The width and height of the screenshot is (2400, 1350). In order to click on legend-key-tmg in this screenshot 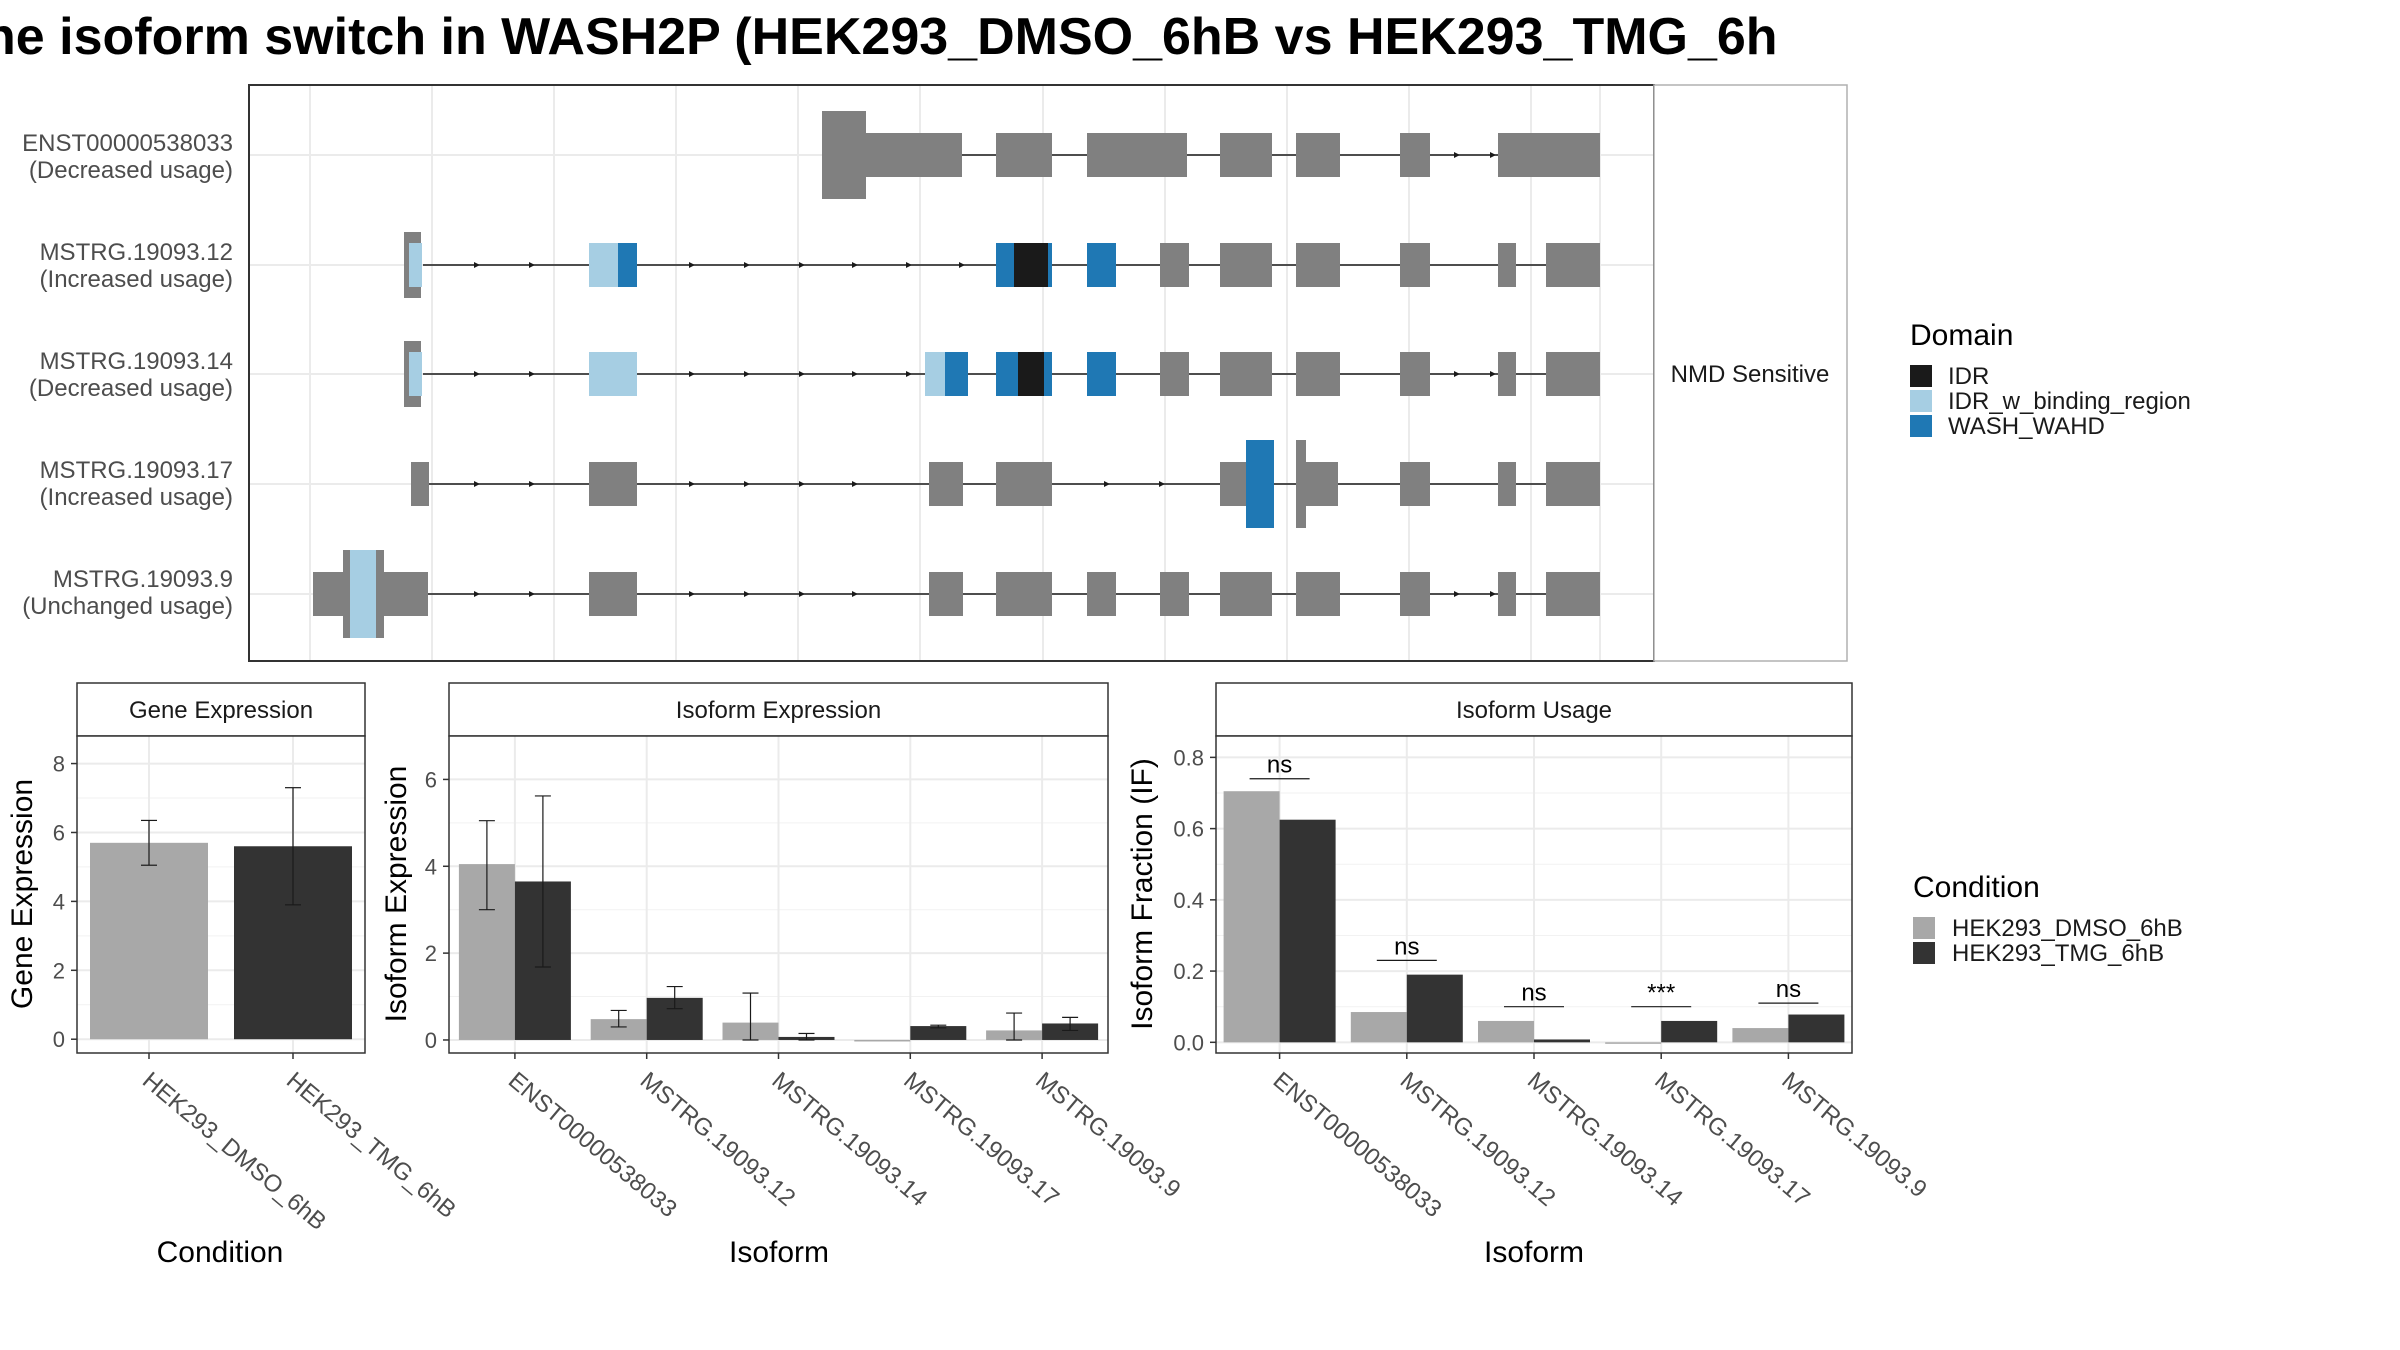, I will do `click(1924, 953)`.